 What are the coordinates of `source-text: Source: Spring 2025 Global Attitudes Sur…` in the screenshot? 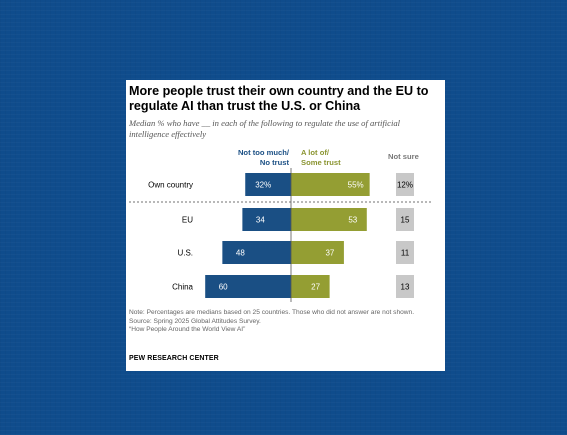 It's located at (195, 321).